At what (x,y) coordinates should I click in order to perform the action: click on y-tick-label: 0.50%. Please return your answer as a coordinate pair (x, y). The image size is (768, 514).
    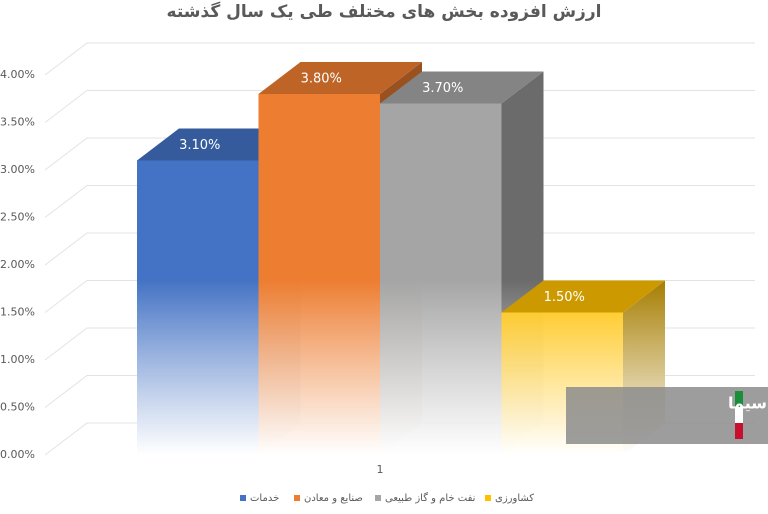
    Looking at the image, I should click on (17, 407).